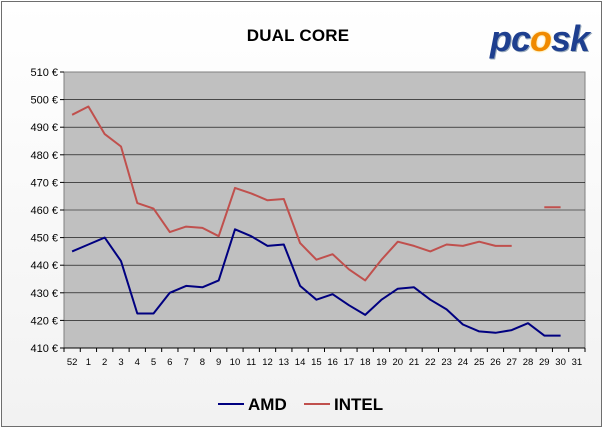  I want to click on x-tick-label: 17, so click(349, 362).